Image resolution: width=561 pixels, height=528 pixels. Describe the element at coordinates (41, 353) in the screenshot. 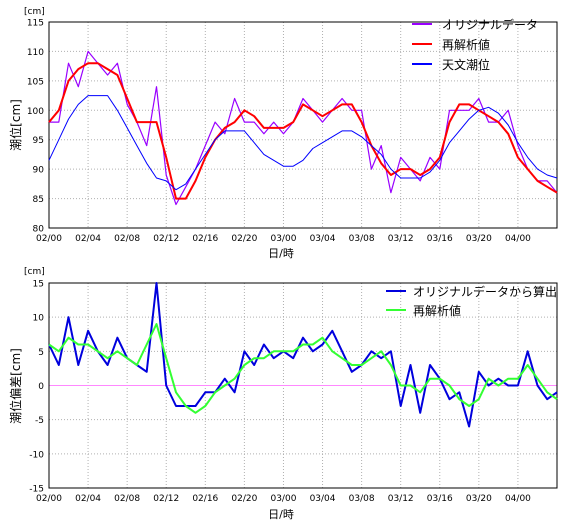

I see `y-tick-label: 5` at that location.